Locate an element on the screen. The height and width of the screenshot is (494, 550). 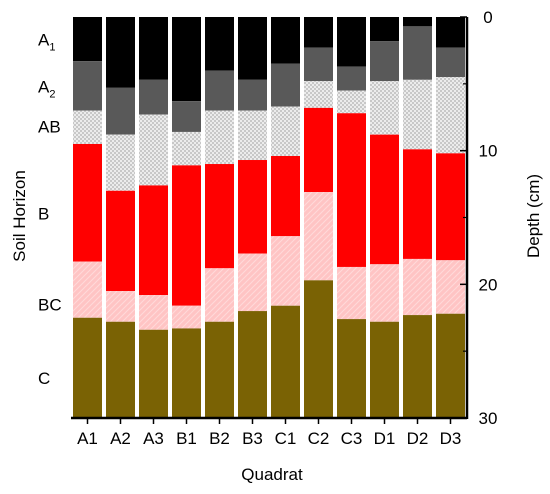
bar-segment-C1-C is located at coordinates (285, 361).